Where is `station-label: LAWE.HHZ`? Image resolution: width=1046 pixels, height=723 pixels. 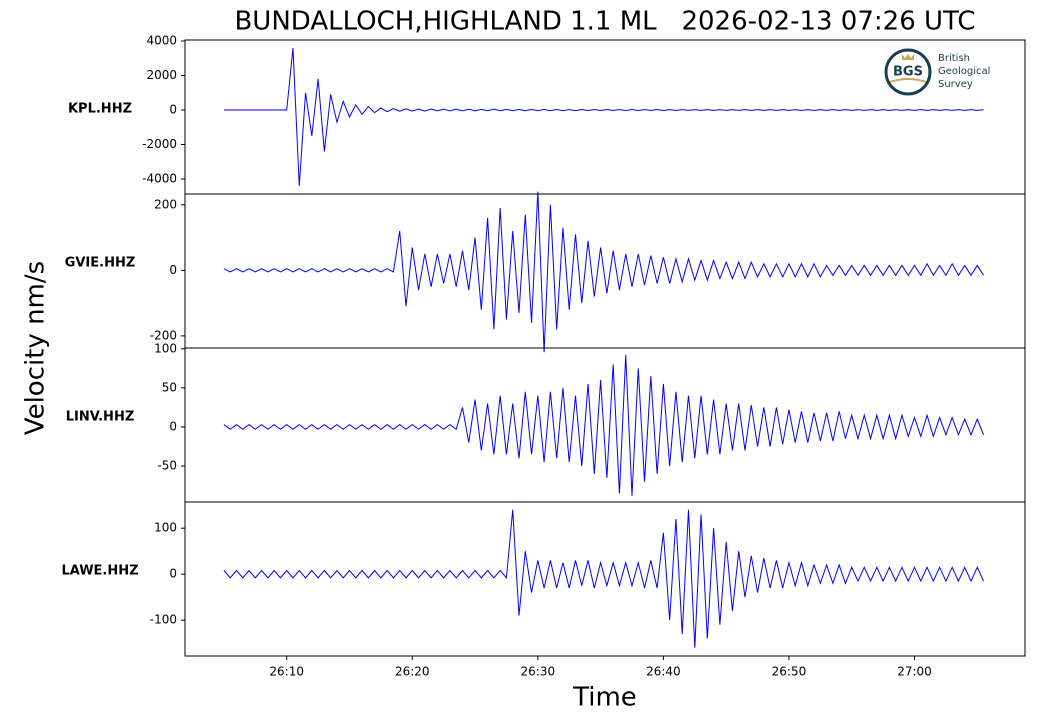
station-label: LAWE.HHZ is located at coordinates (99, 571).